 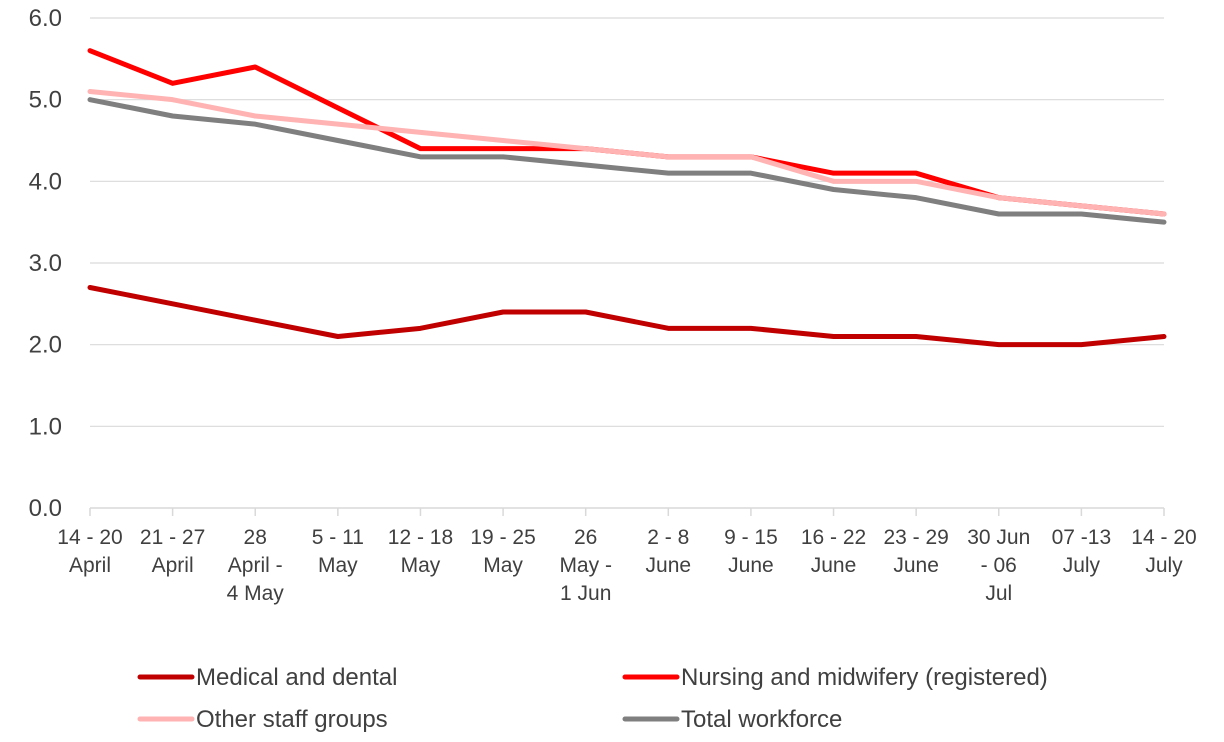 I want to click on y-axis-ticks: 0.0 1.0 2.0 3.0 4.0 5.0 6.0, so click(x=45, y=263).